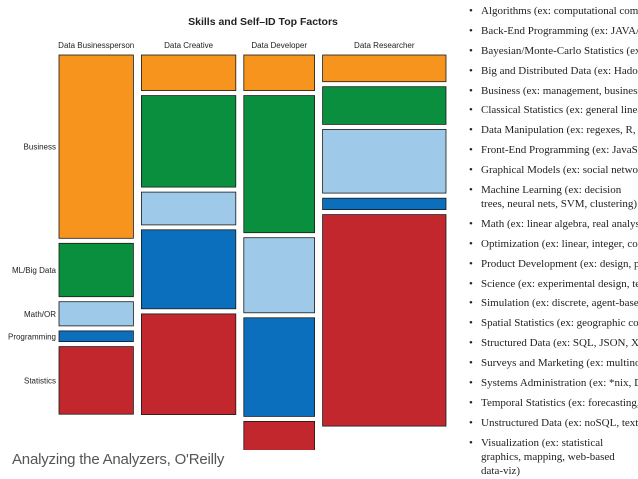 Image resolution: width=638 pixels, height=479 pixels. Describe the element at coordinates (559, 343) in the screenshot. I see `factor-label: Structured Data (ex: SQL, JSON, XML)` at that location.